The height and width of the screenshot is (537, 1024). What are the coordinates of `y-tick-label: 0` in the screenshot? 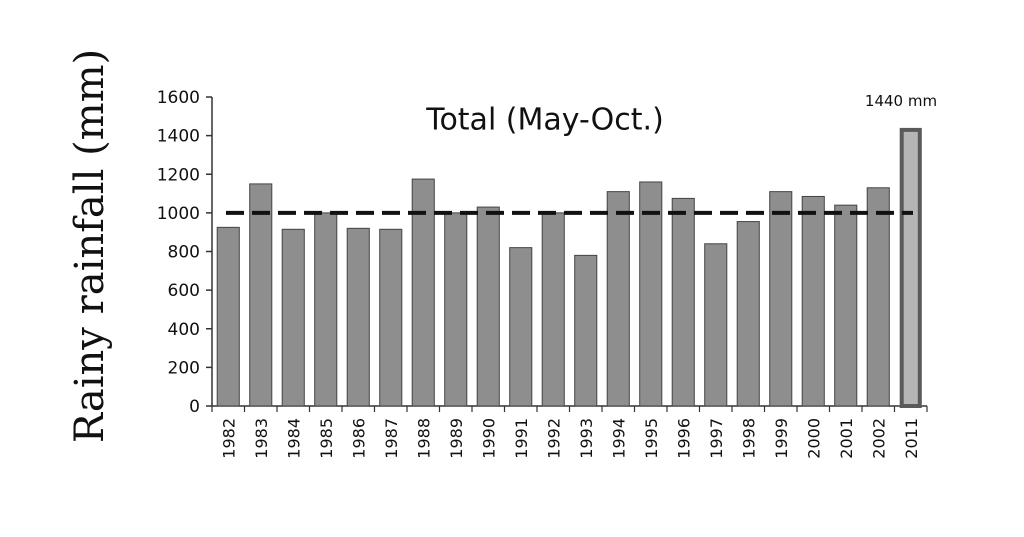 It's located at (194, 407).